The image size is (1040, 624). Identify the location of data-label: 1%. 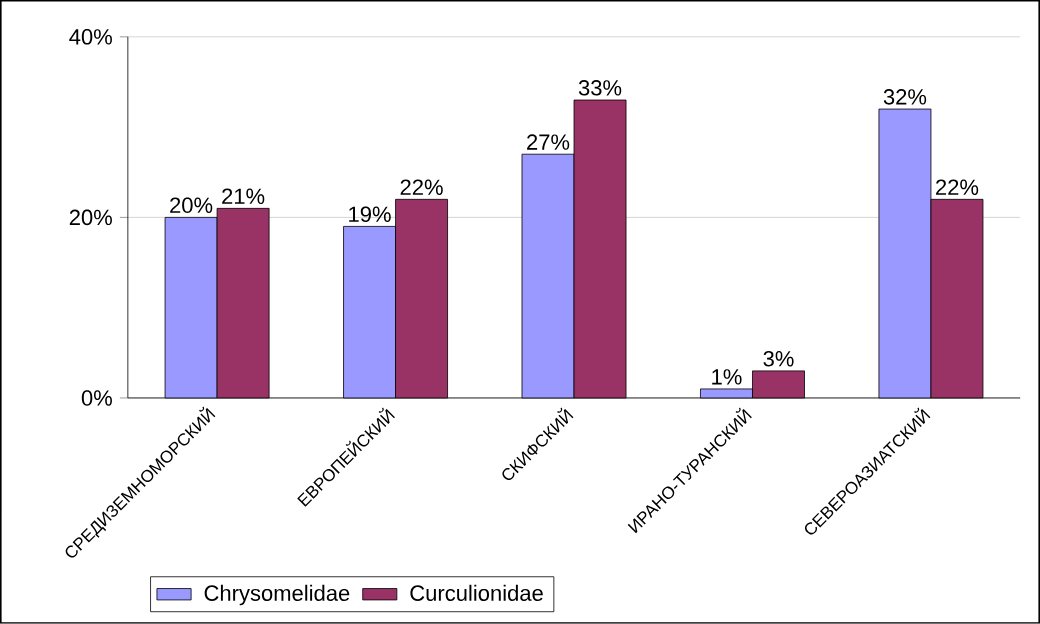
(727, 377).